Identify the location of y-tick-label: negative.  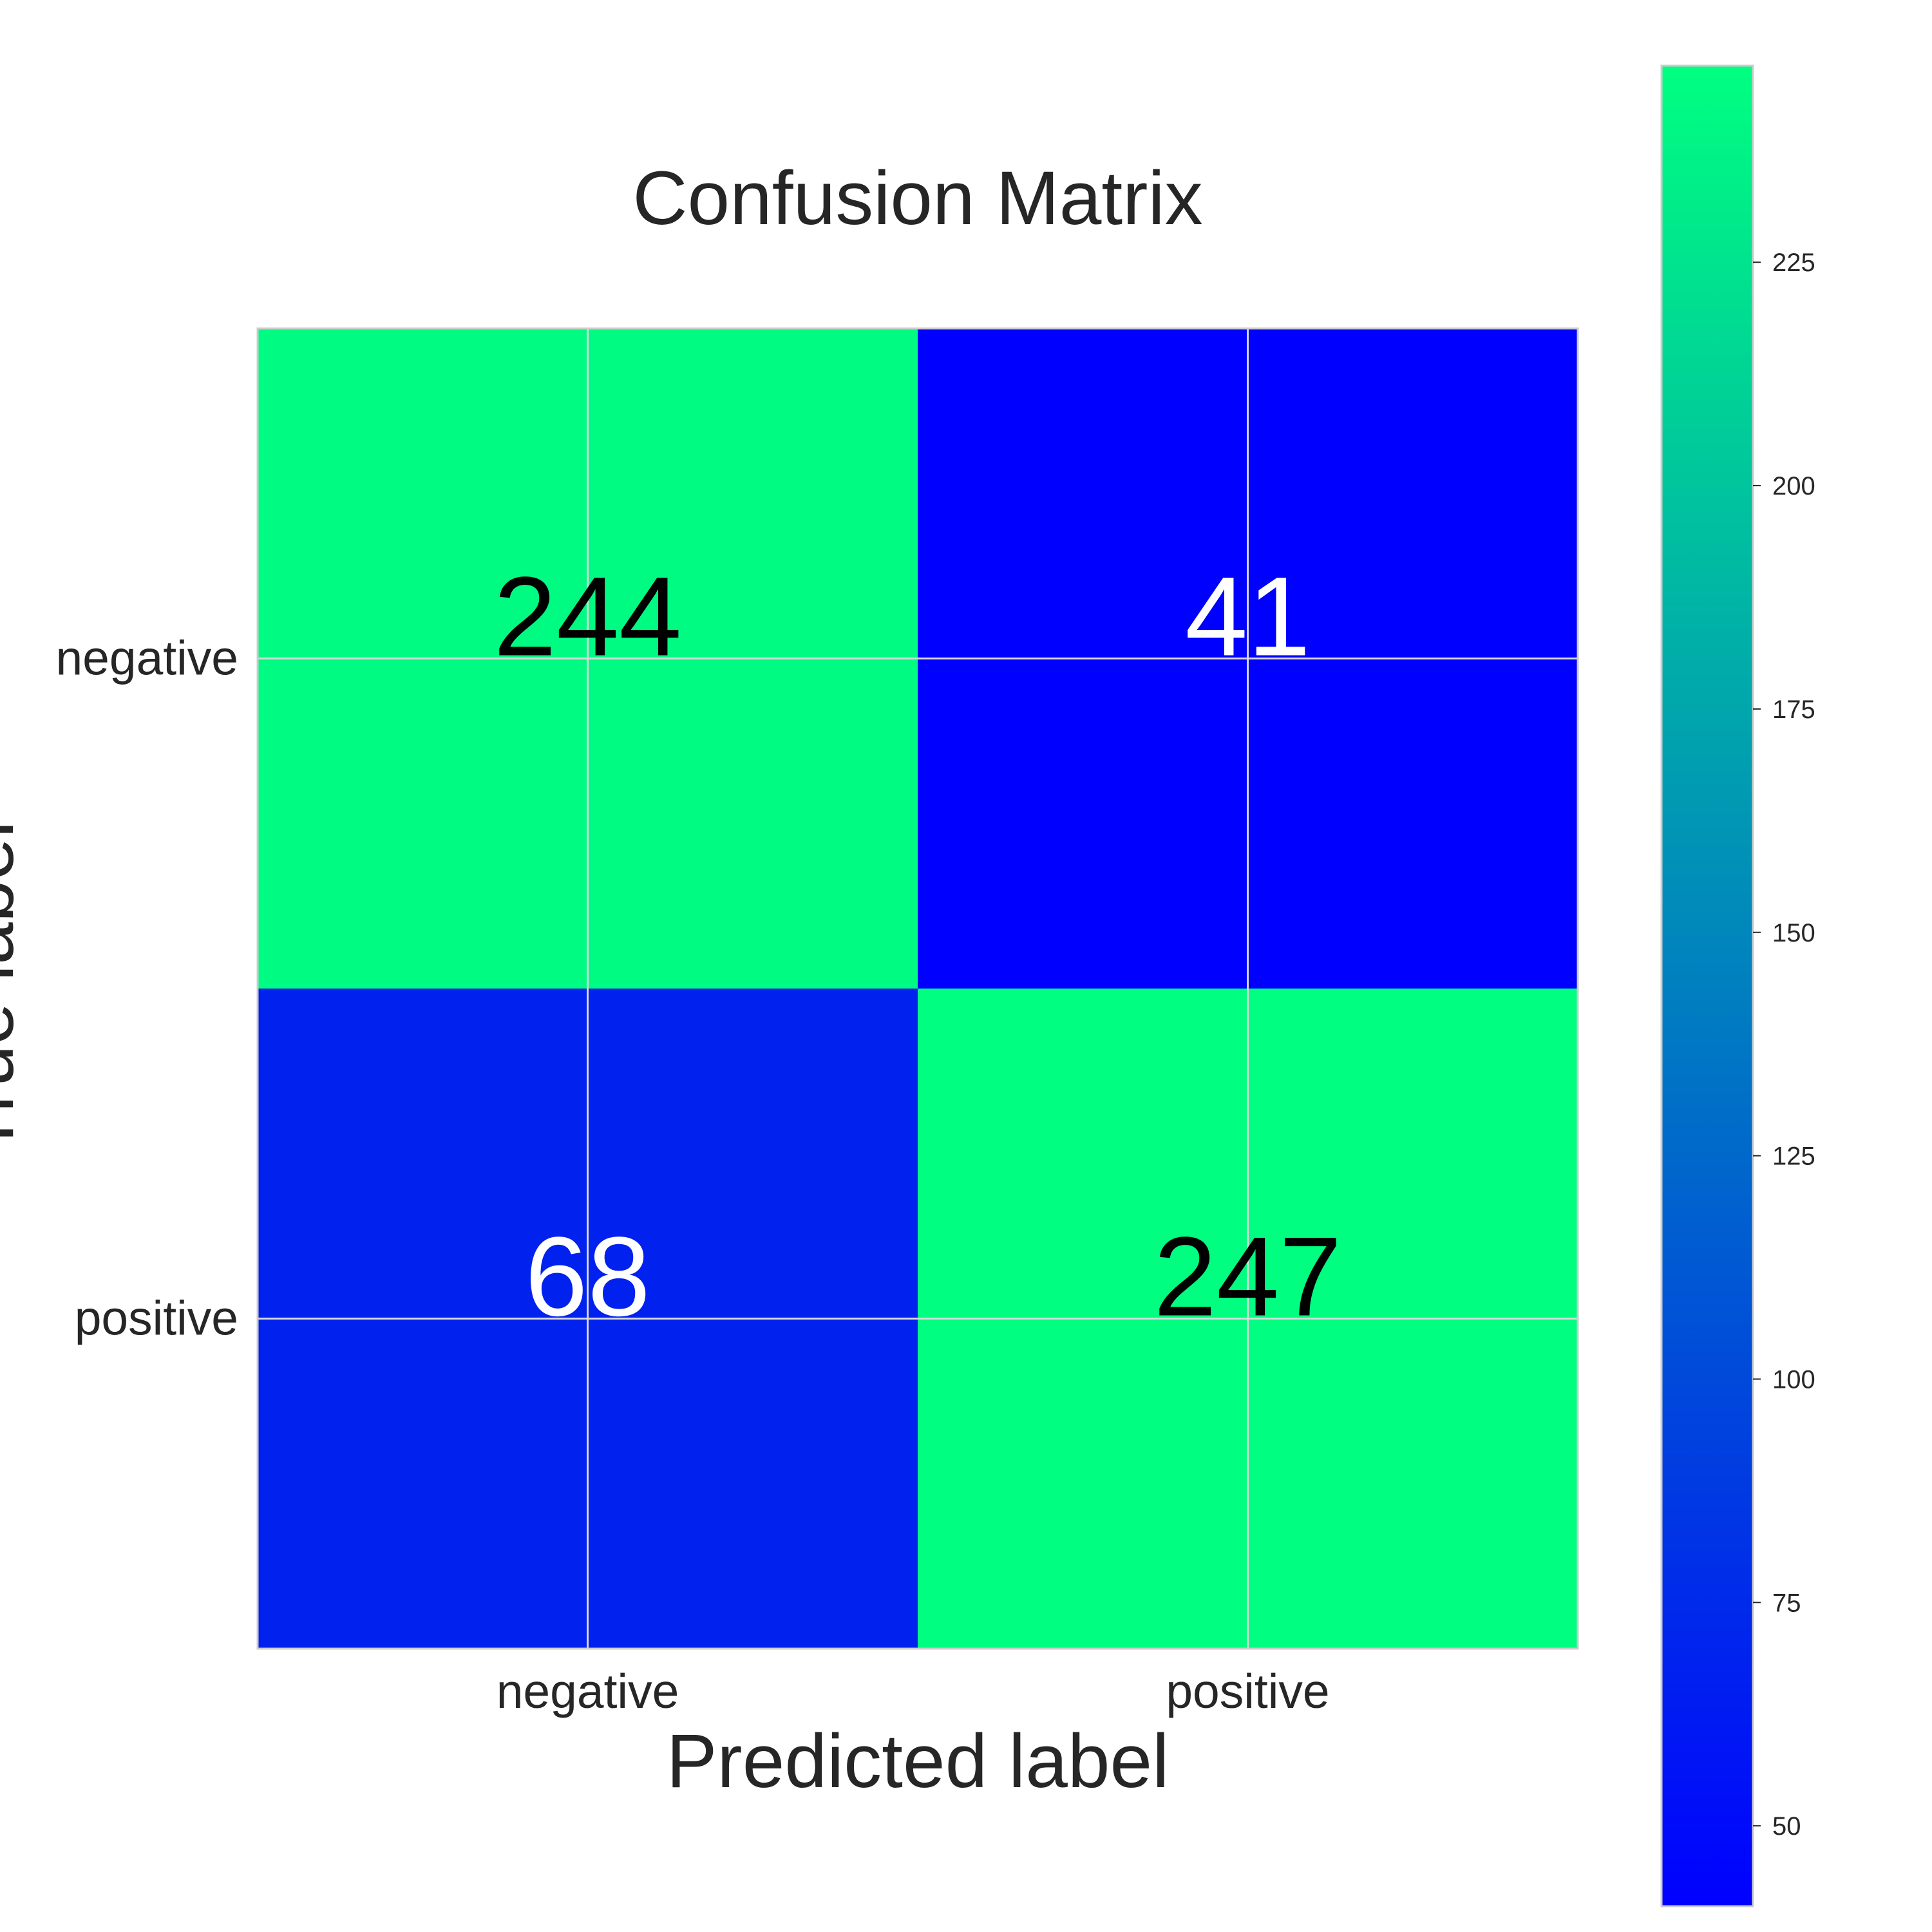
(147, 658).